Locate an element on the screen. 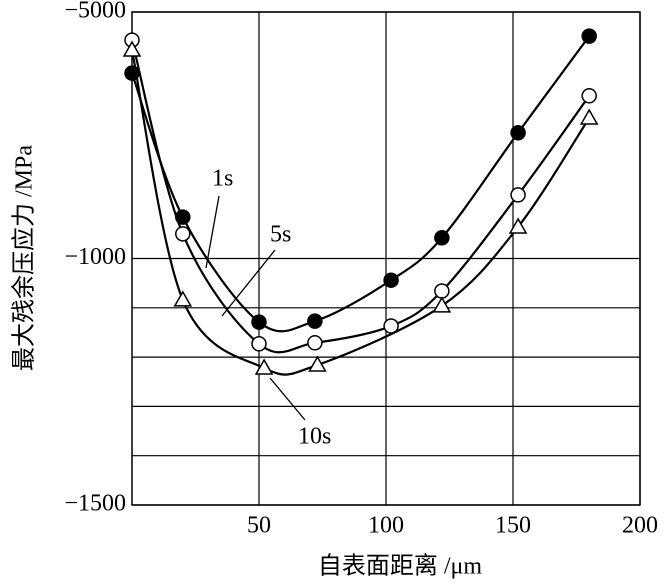 The width and height of the screenshot is (670, 588). x-tick-label: 100 is located at coordinates (386, 526).